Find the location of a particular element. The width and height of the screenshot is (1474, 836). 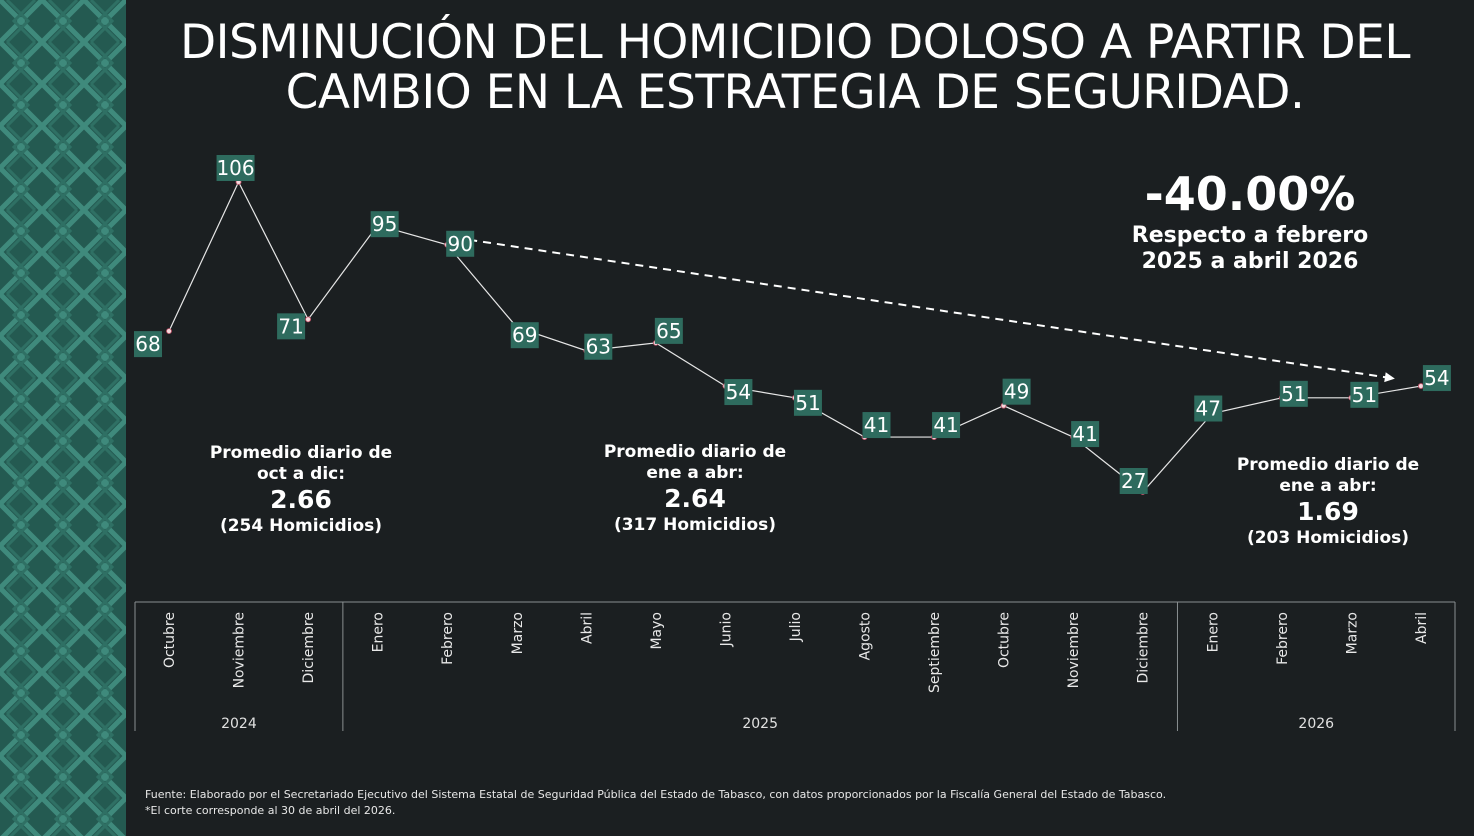

data-label: 49 is located at coordinates (1016, 391).